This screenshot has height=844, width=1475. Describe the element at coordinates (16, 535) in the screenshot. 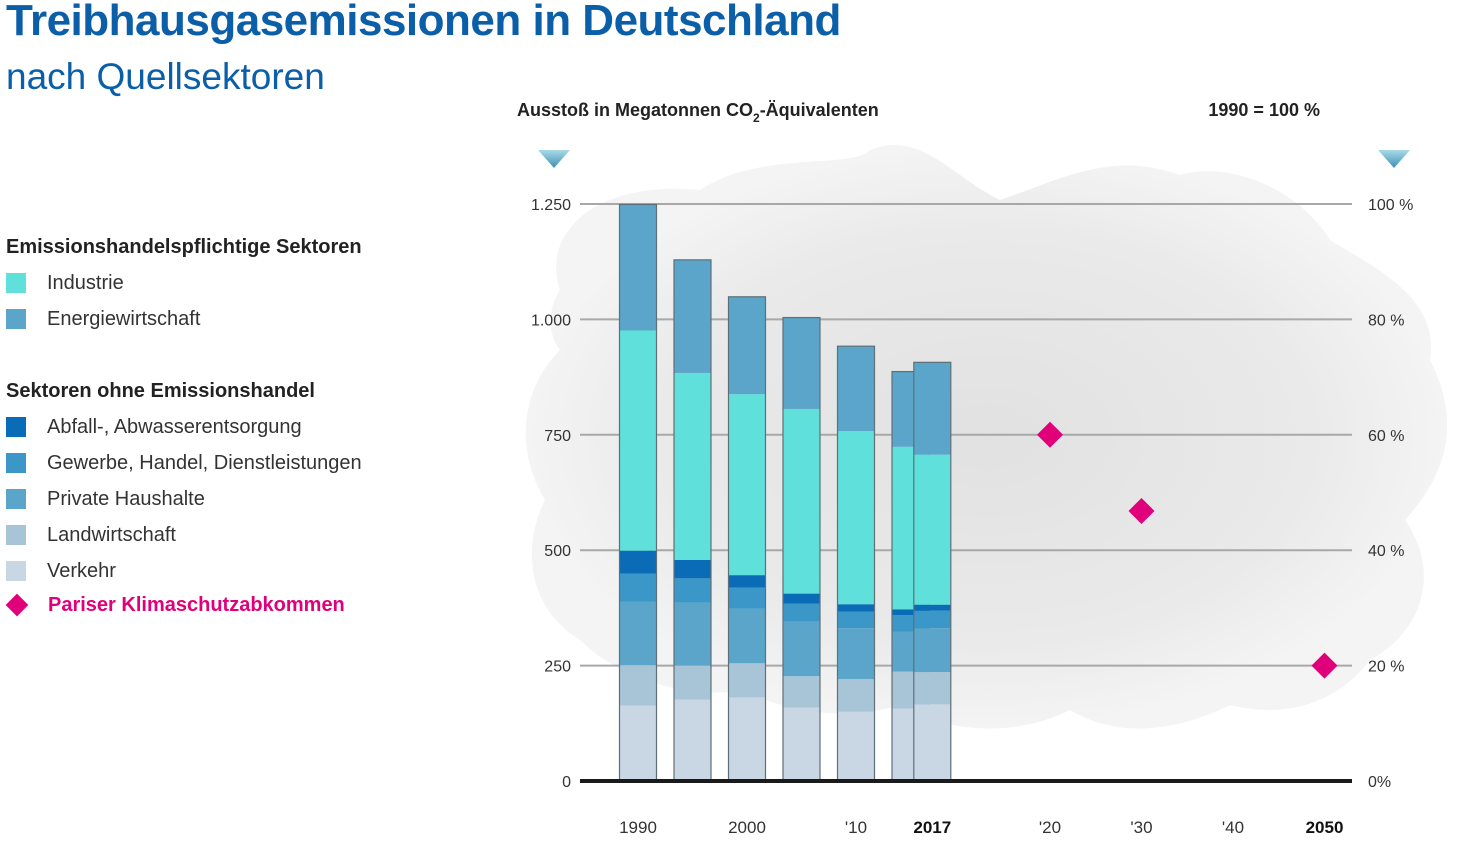

I see `legend-swatch-landwirtschaft` at that location.